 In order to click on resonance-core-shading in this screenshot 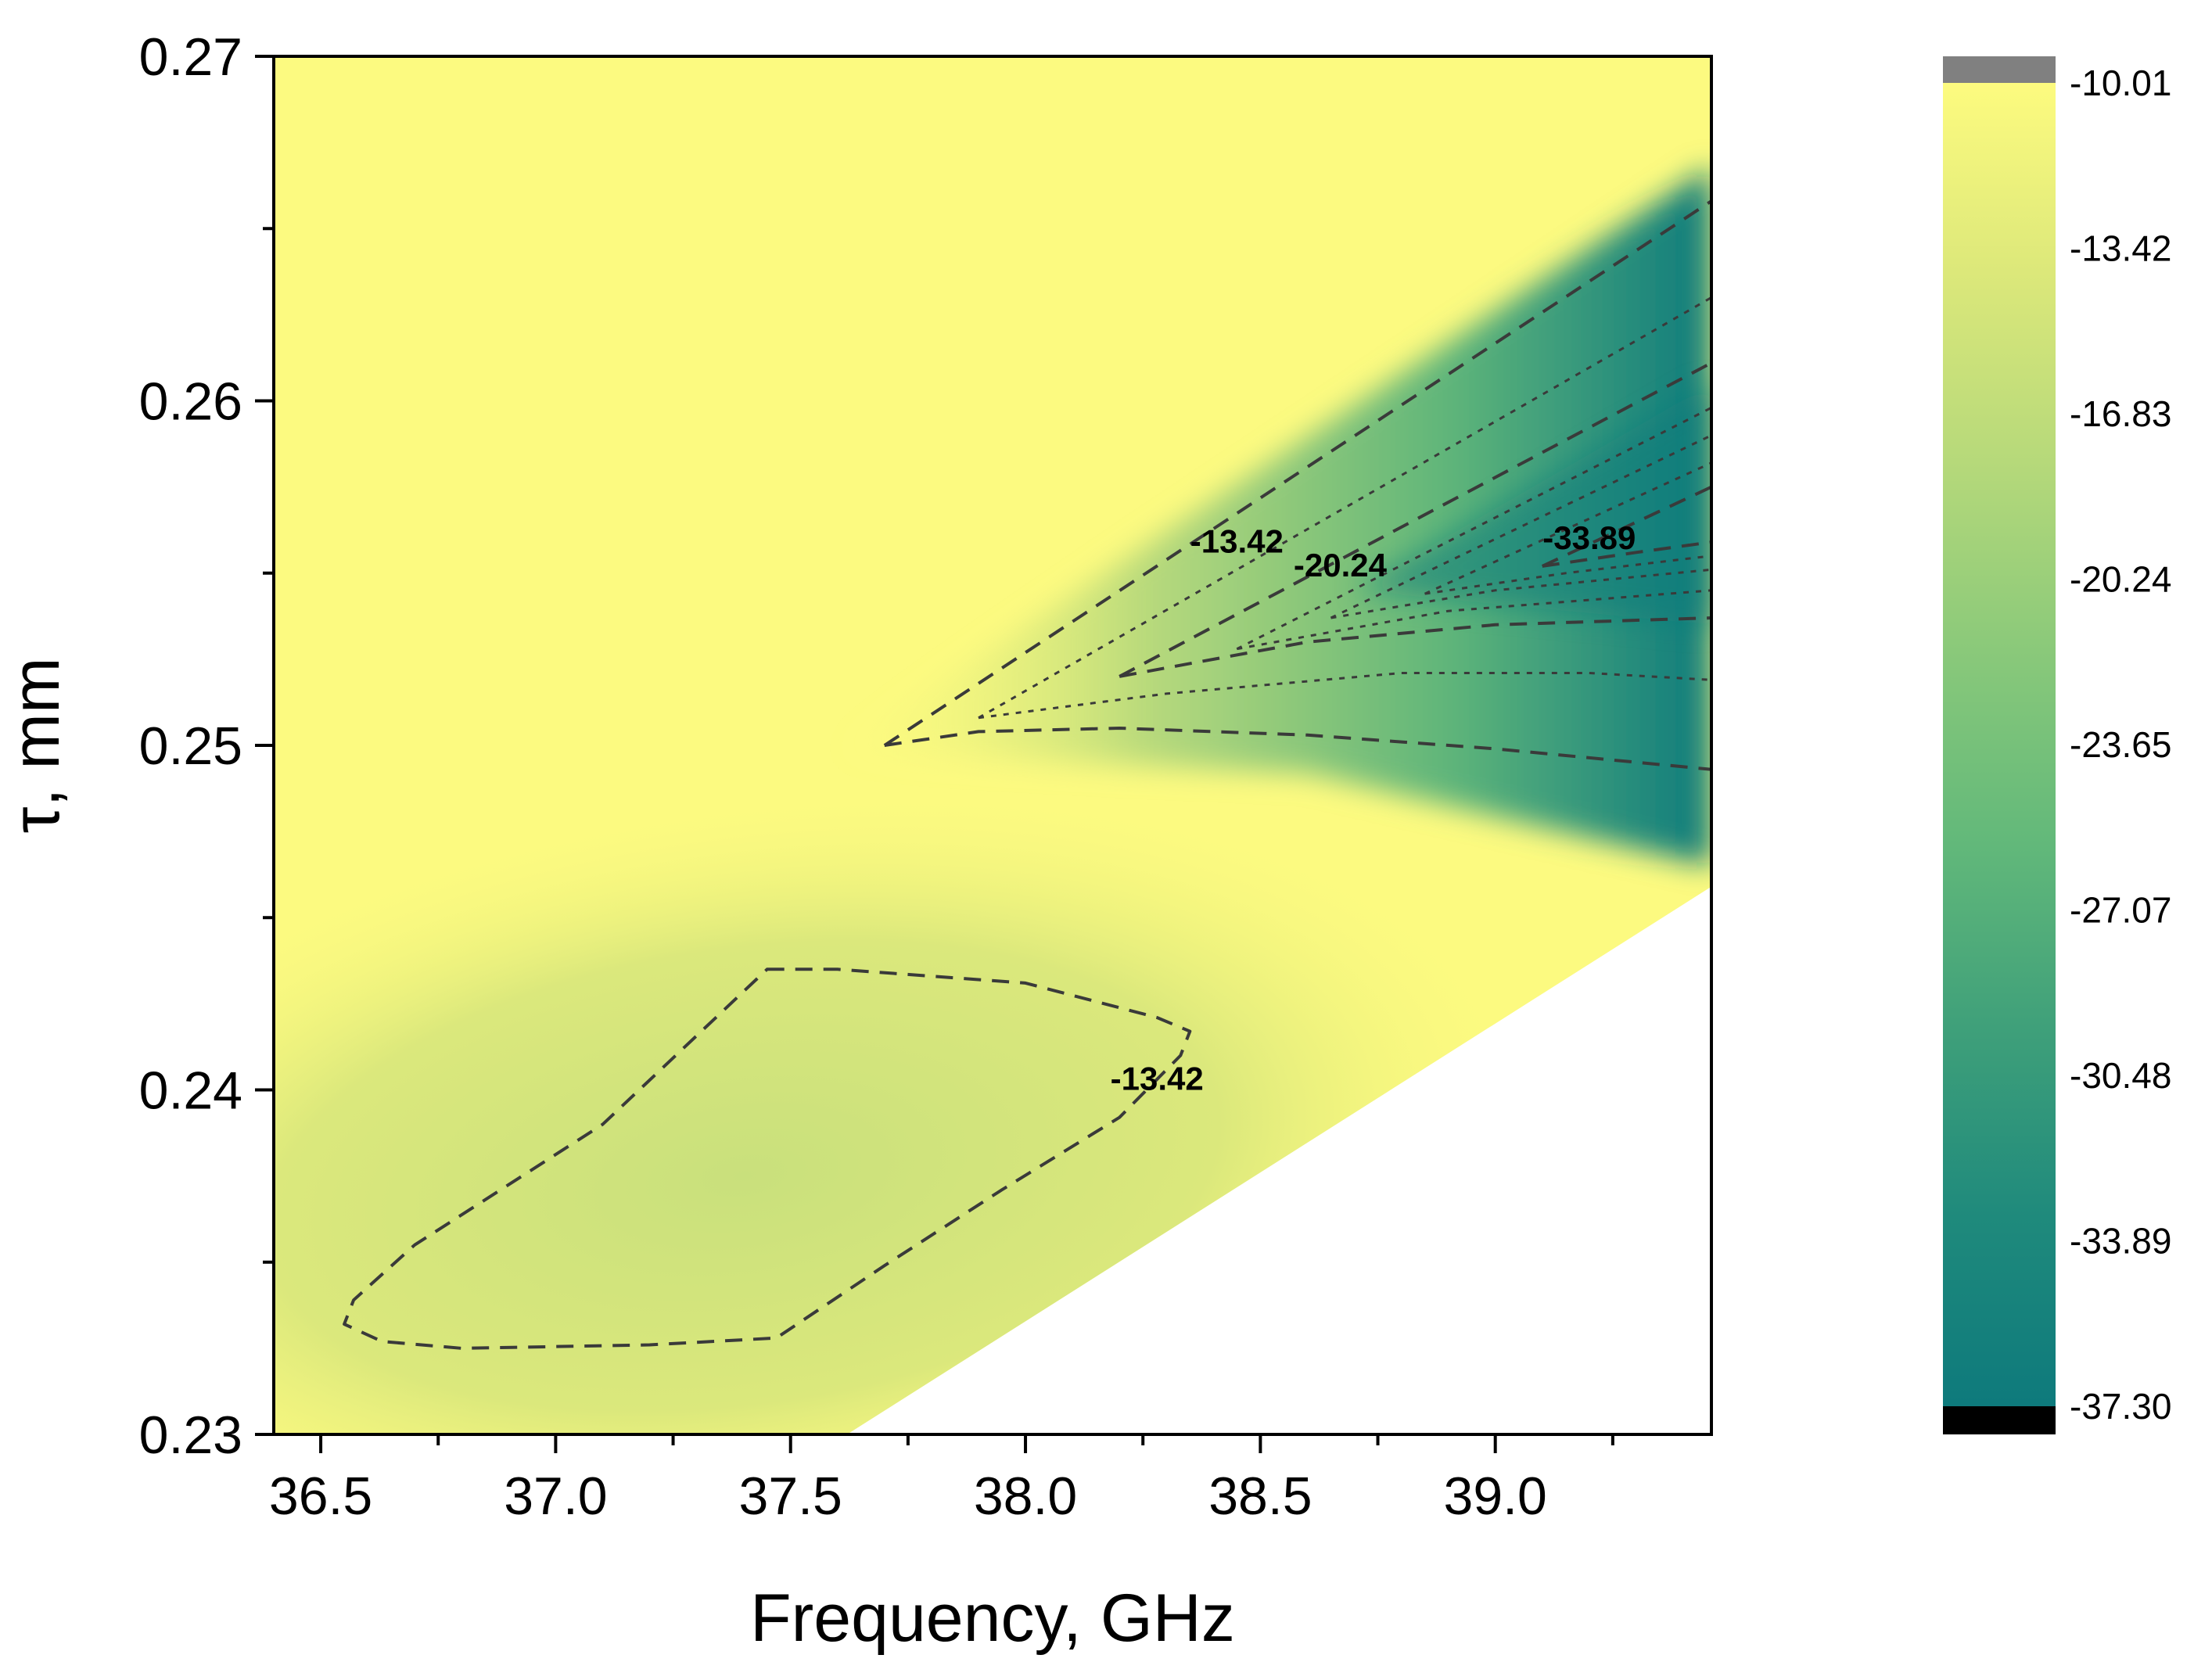, I will do `click(1532, 504)`.